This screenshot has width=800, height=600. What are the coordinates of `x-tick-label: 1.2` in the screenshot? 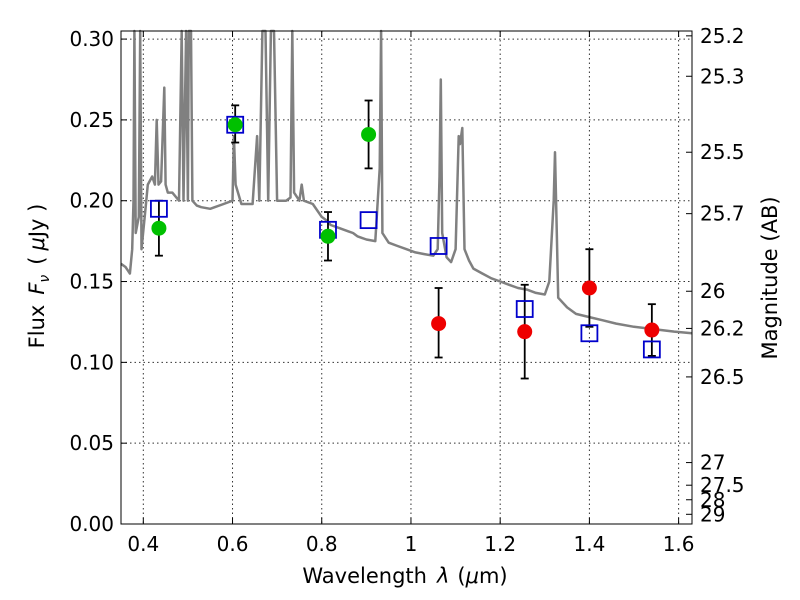 It's located at (500, 544).